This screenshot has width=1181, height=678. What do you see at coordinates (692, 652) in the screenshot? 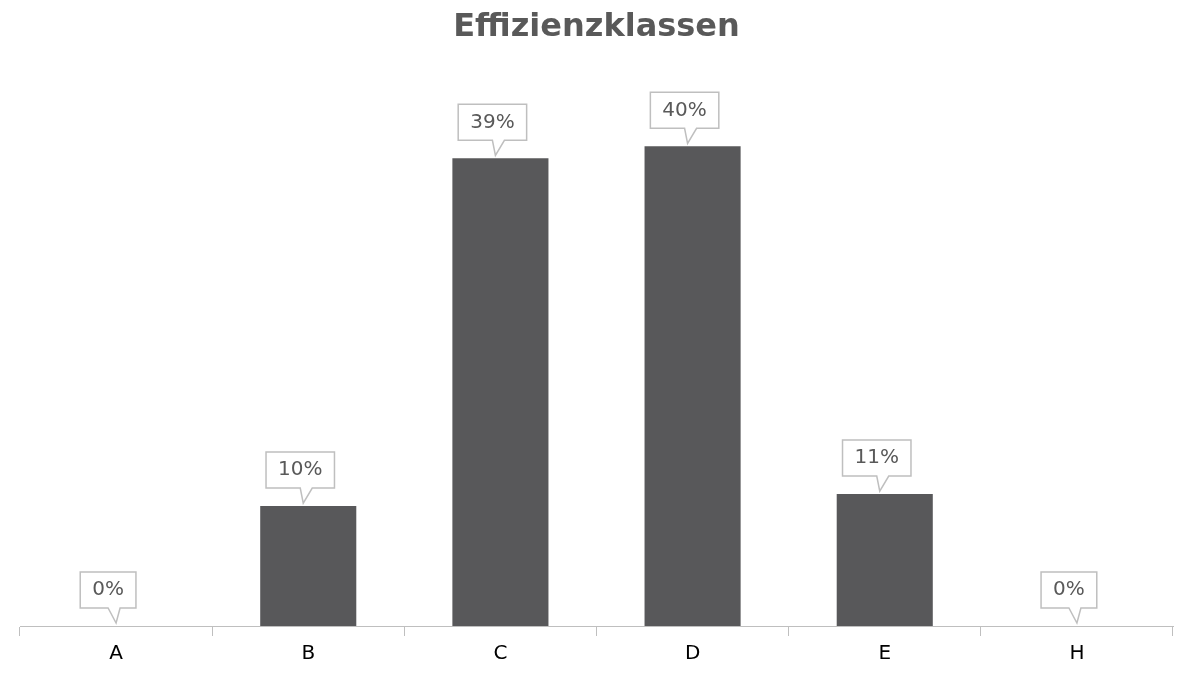
I see `x-tick-label: D` at bounding box center [692, 652].